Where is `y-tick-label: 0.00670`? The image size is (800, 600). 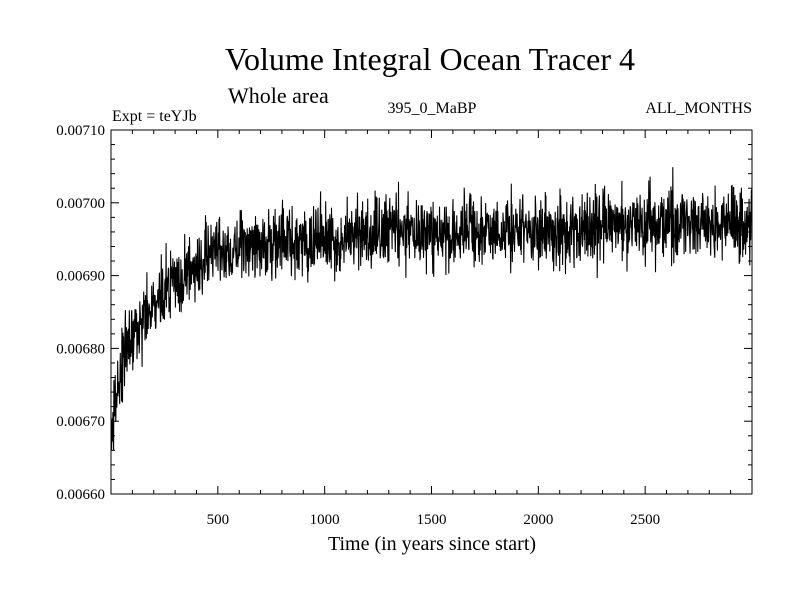
y-tick-label: 0.00670 is located at coordinates (80, 422).